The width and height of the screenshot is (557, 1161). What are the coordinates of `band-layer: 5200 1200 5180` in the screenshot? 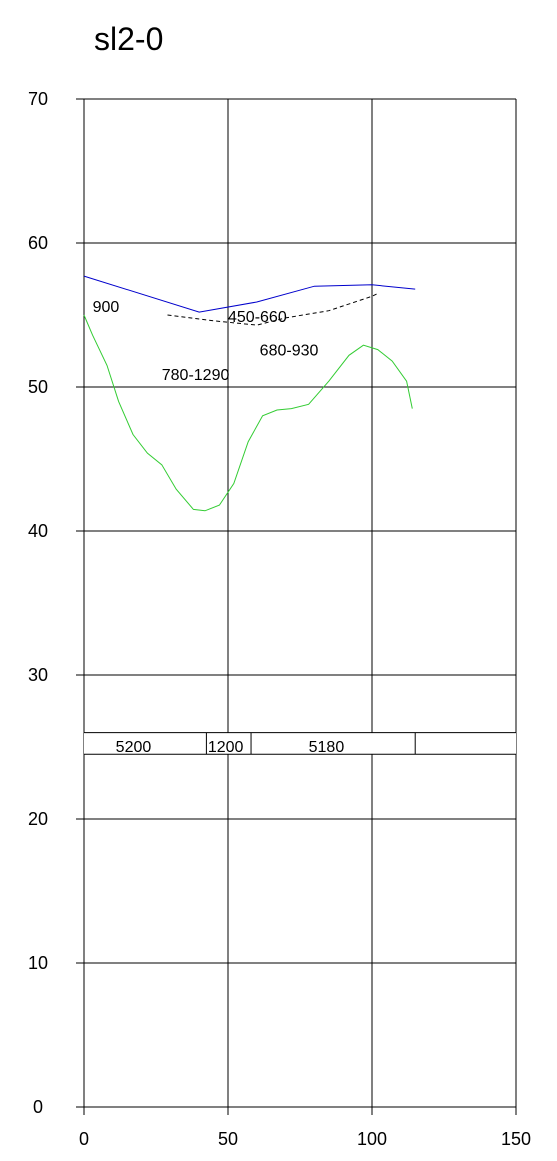 It's located at (300, 744).